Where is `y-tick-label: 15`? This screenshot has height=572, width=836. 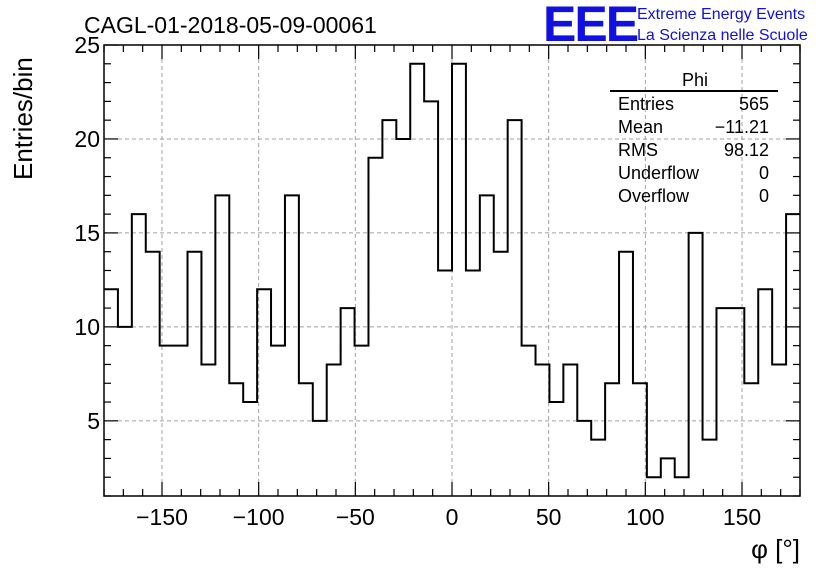 y-tick-label: 15 is located at coordinates (87, 233).